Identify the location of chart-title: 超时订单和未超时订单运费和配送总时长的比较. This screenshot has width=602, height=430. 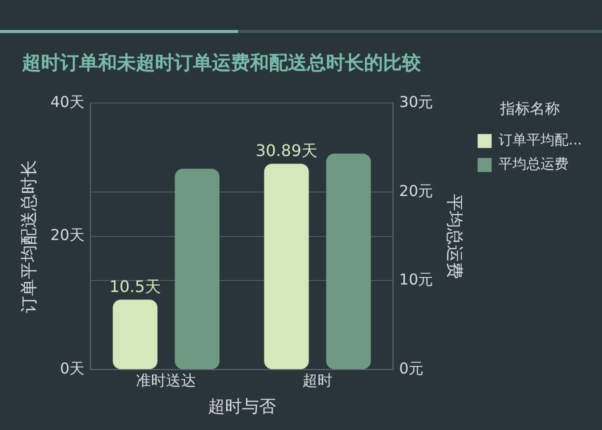
(221, 63).